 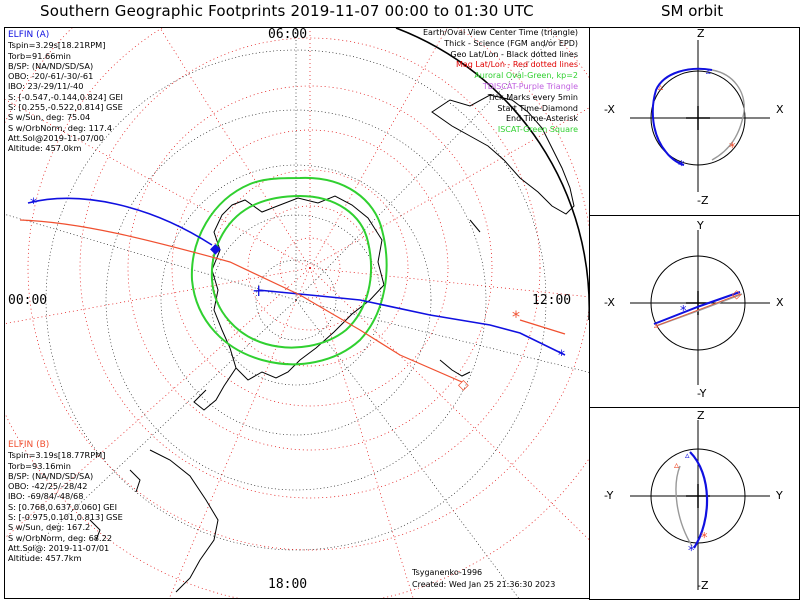 I want to click on elfin-a-line: Torb=91.66min, so click(x=39, y=55).